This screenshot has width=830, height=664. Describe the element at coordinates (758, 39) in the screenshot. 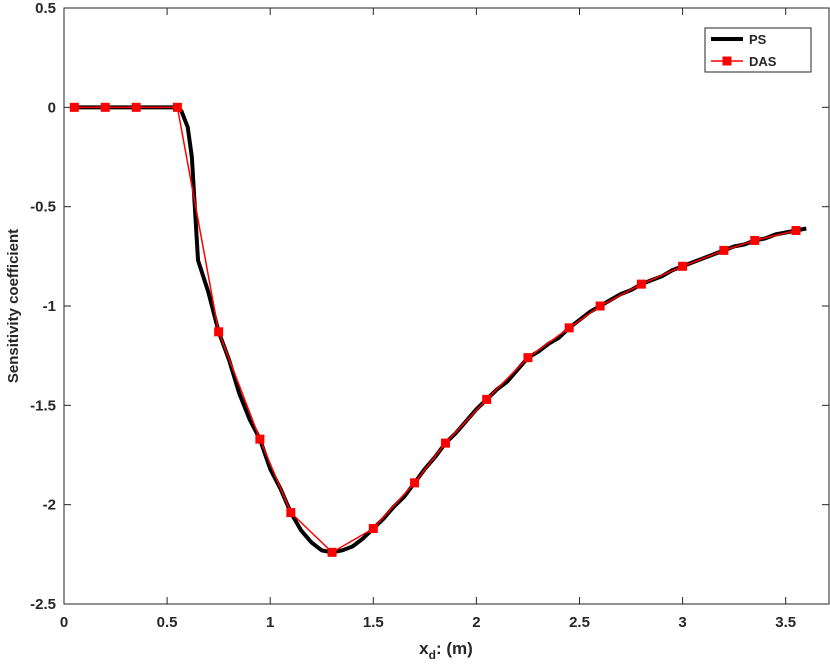

I see `legend-label: PS` at that location.